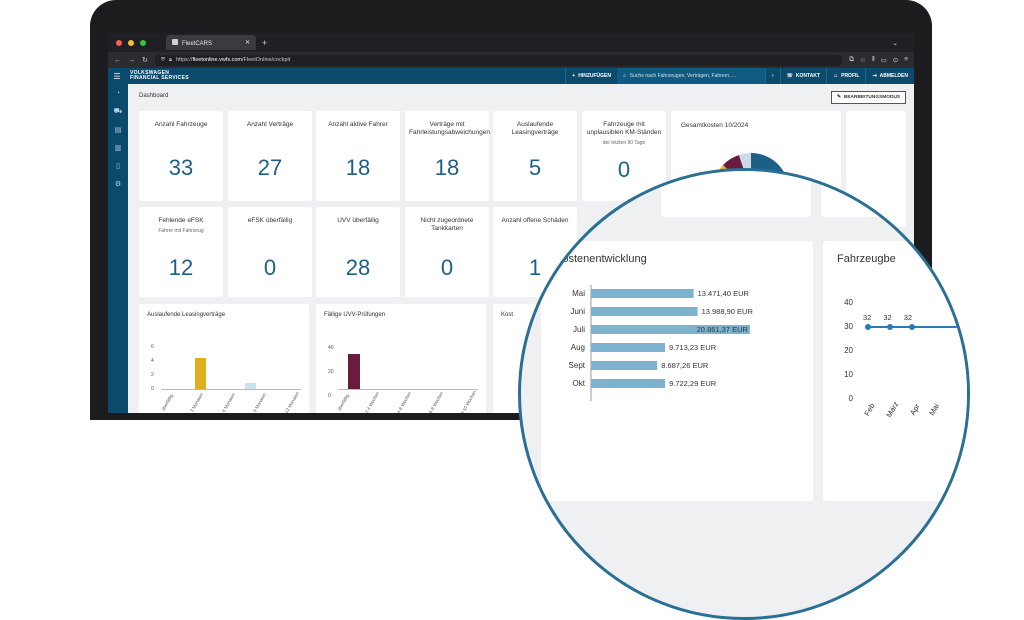 Image resolution: width=1024 pixels, height=620 pixels. What do you see at coordinates (331, 372) in the screenshot?
I see `y-axis: 40 20 0` at bounding box center [331, 372].